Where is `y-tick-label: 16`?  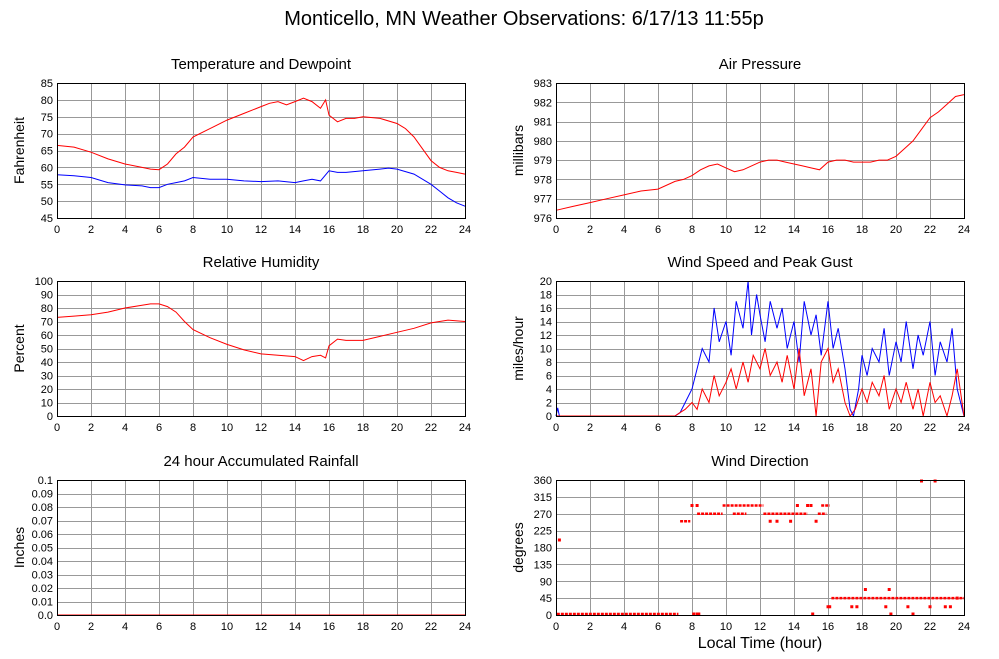 y-tick-label: 16 is located at coordinates (546, 309).